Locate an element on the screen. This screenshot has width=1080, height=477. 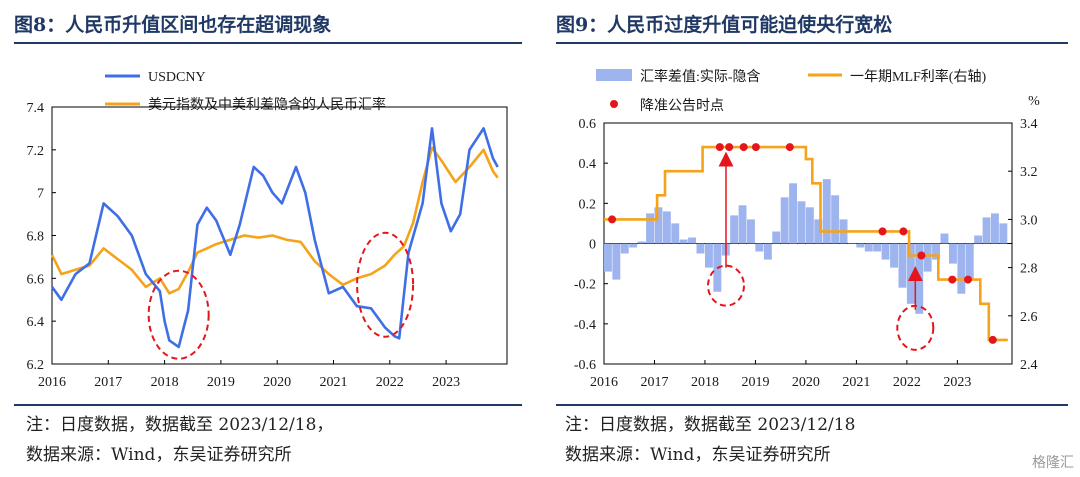
figure9-note: 注：日度数据，数据截至 2023/12/18 is located at coordinates (710, 425).